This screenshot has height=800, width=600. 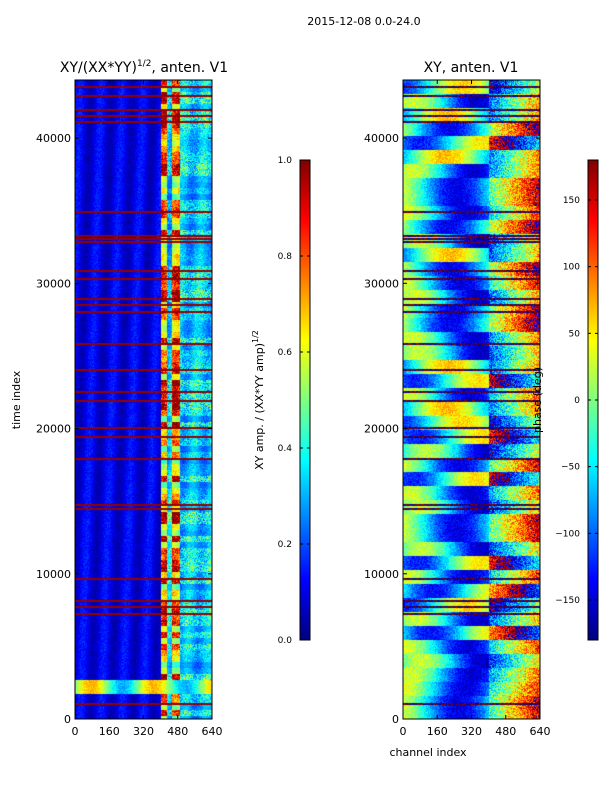 What do you see at coordinates (567, 534) in the screenshot?
I see `phase-colorbar-tick-label: −100` at bounding box center [567, 534].